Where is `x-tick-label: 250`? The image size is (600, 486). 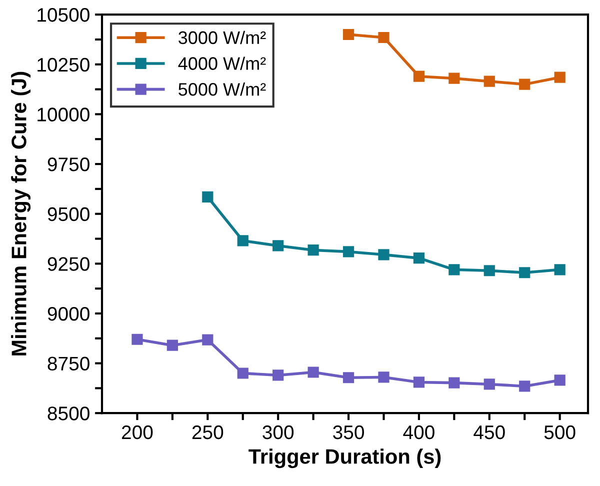 x-tick-label: 250 is located at coordinates (208, 432).